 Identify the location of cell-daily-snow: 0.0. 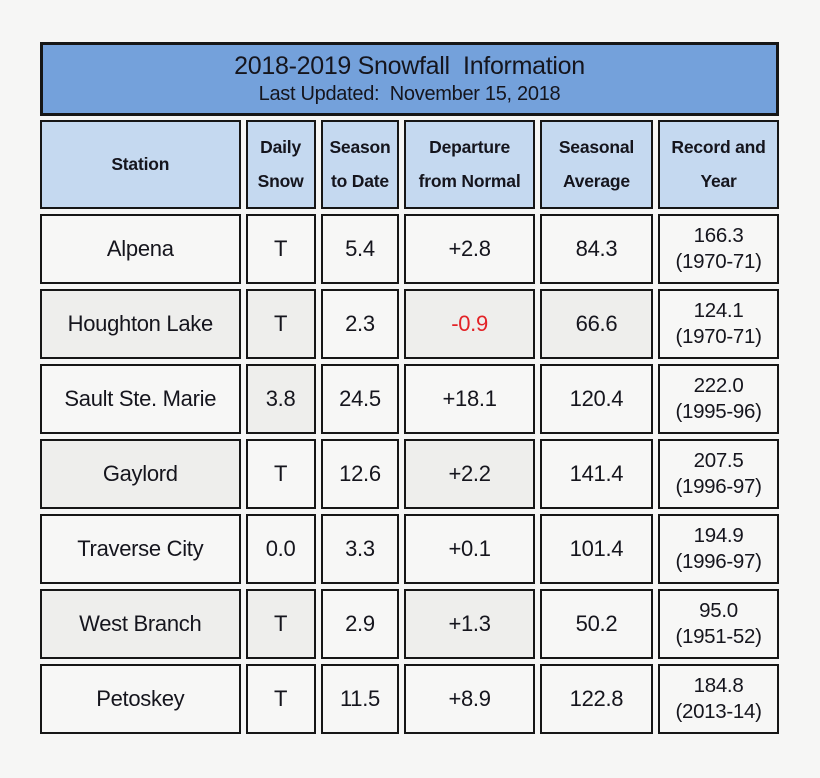
(280, 549).